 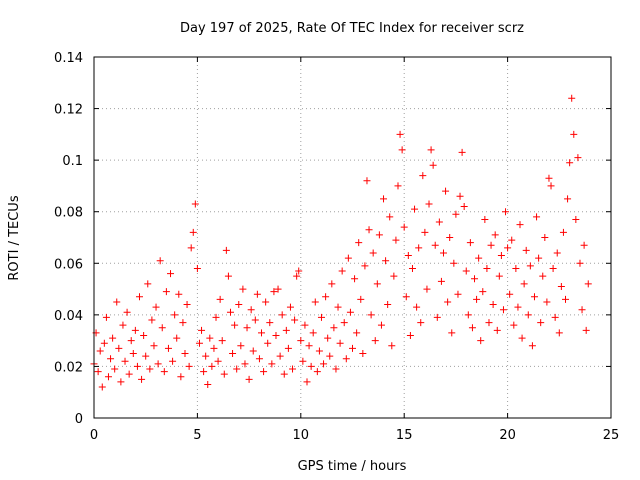 What do you see at coordinates (72, 161) in the screenshot?
I see `y-tick-label: 0.1` at bounding box center [72, 161].